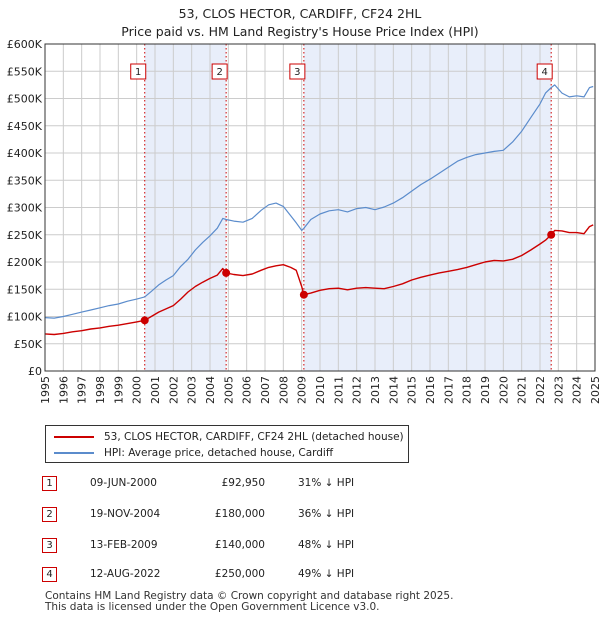 The width and height of the screenshot is (600, 620). I want to click on x-tick-label: 2016, so click(430, 390).